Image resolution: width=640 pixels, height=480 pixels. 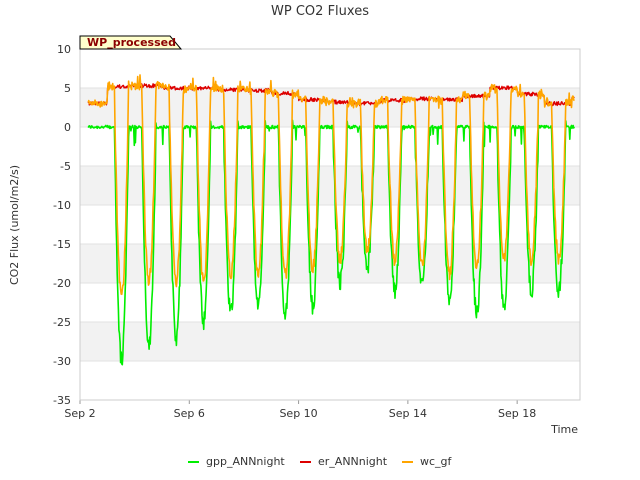 What do you see at coordinates (62, 322) in the screenshot?
I see `y-tick-label: -25` at bounding box center [62, 322].